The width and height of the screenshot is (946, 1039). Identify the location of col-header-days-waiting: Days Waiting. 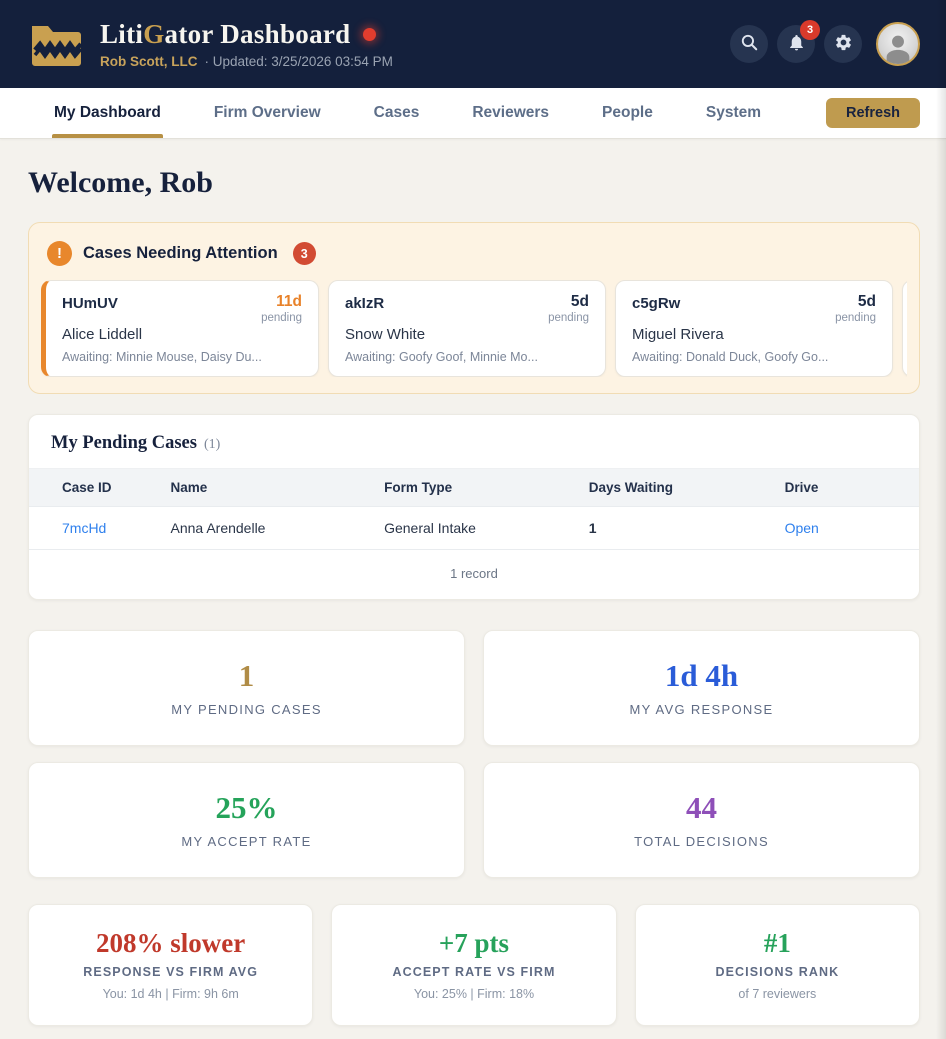
(631, 487).